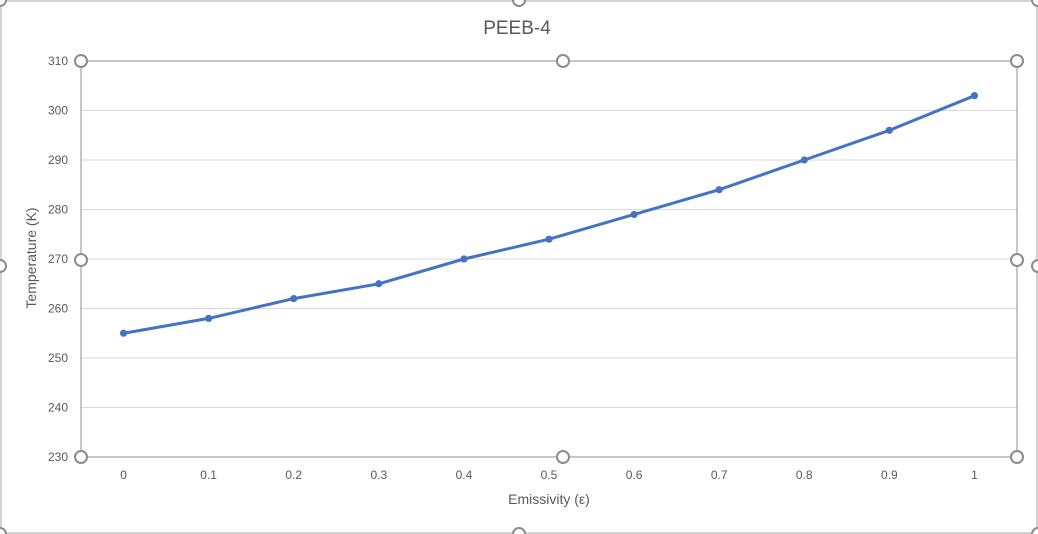 This screenshot has height=534, width=1038. Describe the element at coordinates (123, 475) in the screenshot. I see `x-tick-label: 0` at that location.